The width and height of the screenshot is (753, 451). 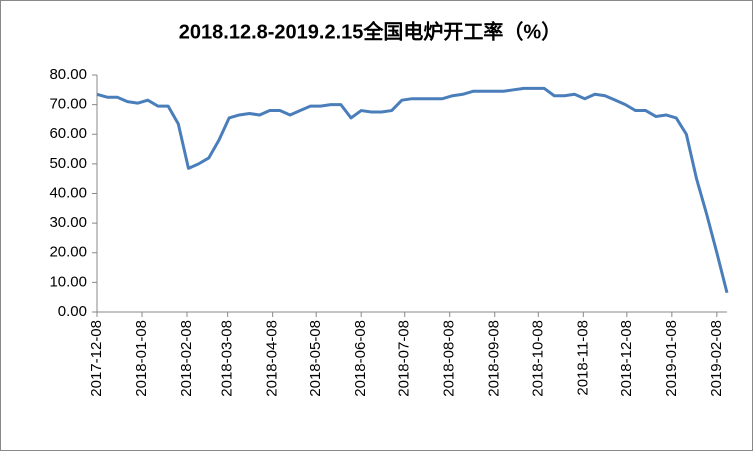 I want to click on x-tick-label: 2019-02-08, so click(x=716, y=358).